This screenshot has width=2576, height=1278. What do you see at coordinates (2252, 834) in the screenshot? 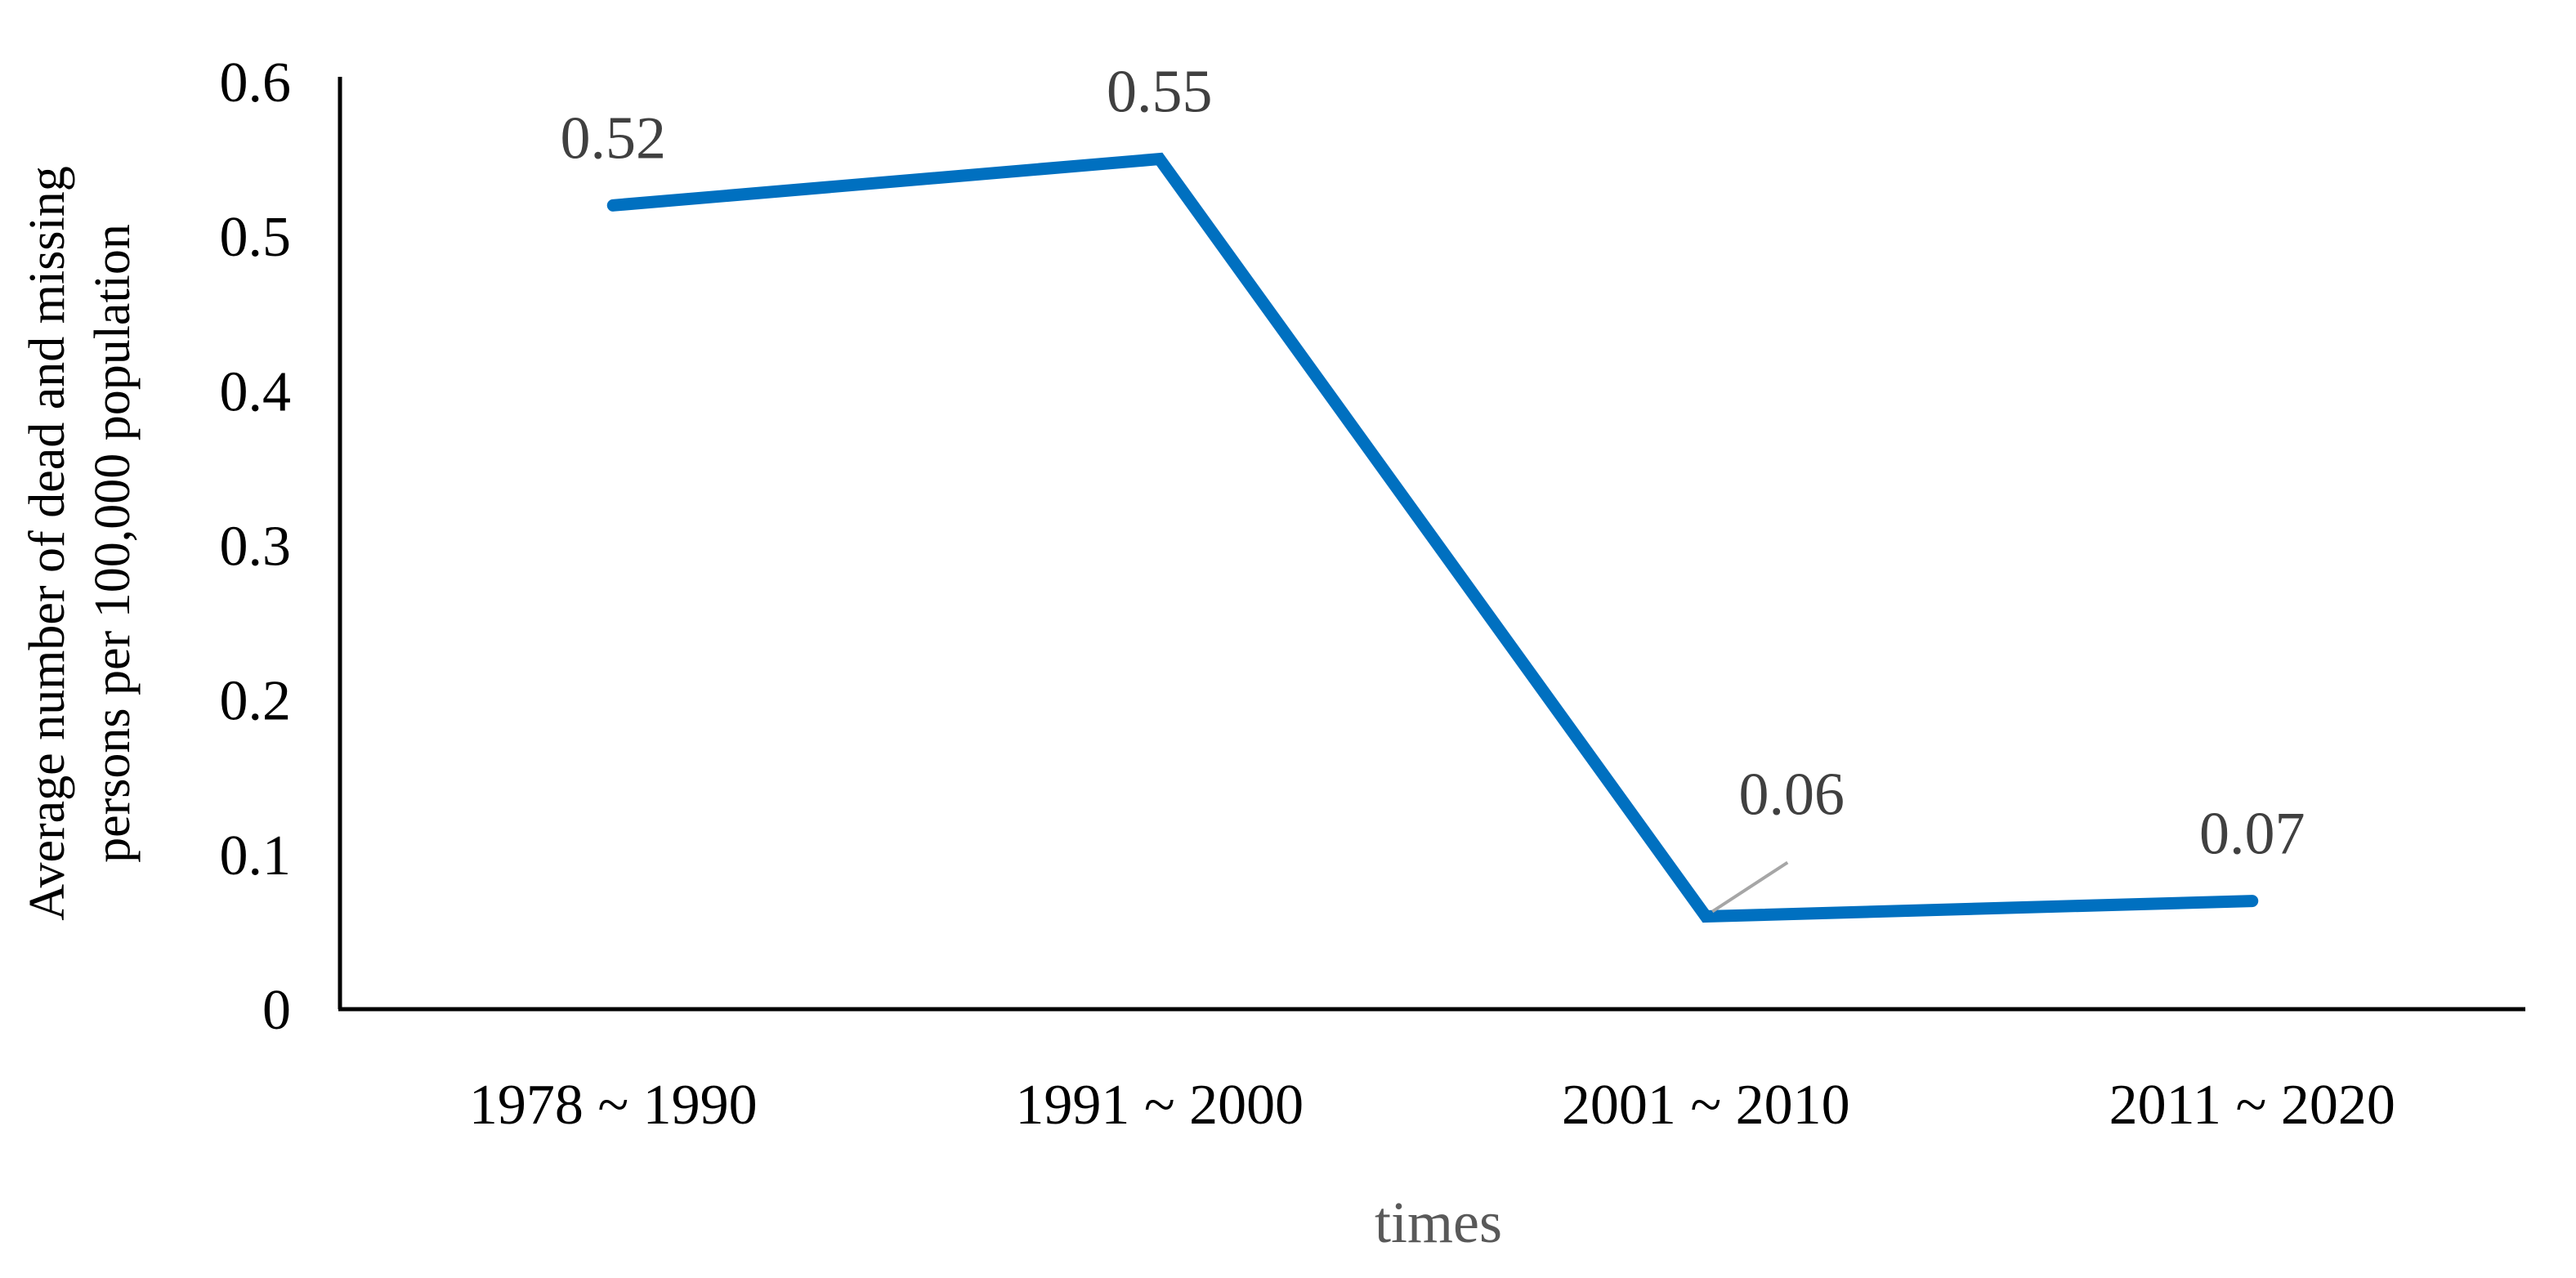
I see `data-label: 0.07` at bounding box center [2252, 834].